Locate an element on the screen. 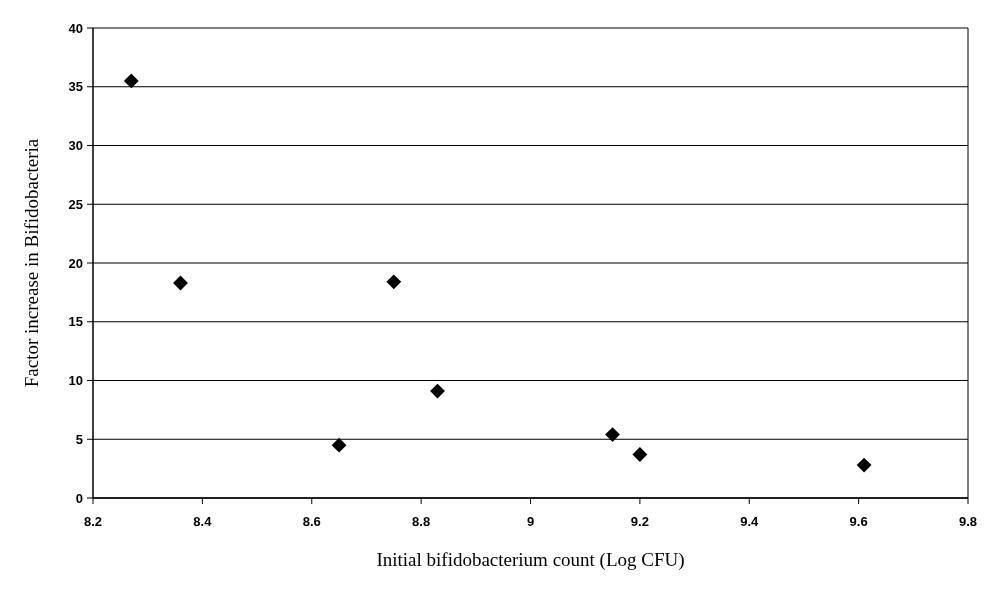  y-tick-label: 25 is located at coordinates (75, 204).